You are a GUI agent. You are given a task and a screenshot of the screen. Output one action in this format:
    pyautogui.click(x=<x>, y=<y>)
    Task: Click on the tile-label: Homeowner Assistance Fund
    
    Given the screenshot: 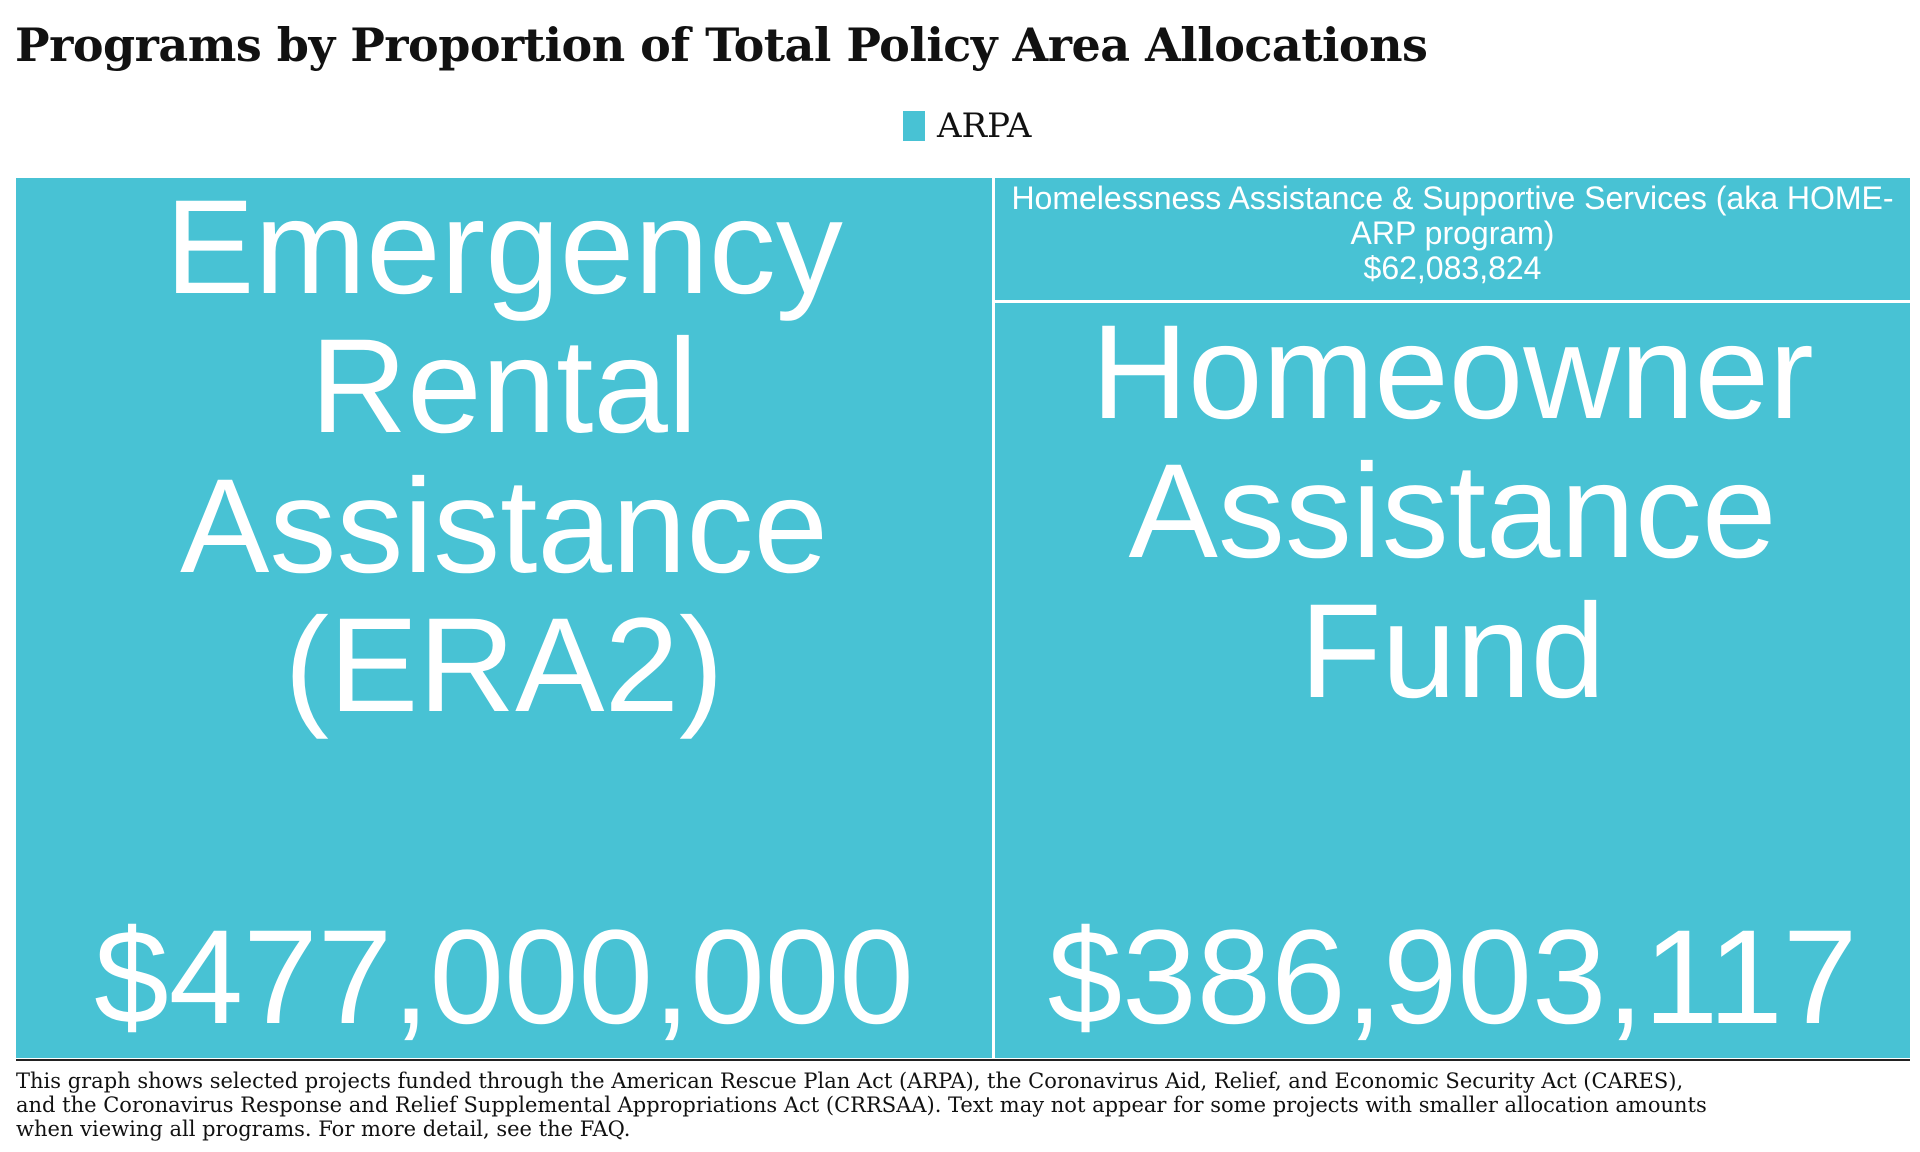 What is the action you would take?
    pyautogui.click(x=1452, y=514)
    